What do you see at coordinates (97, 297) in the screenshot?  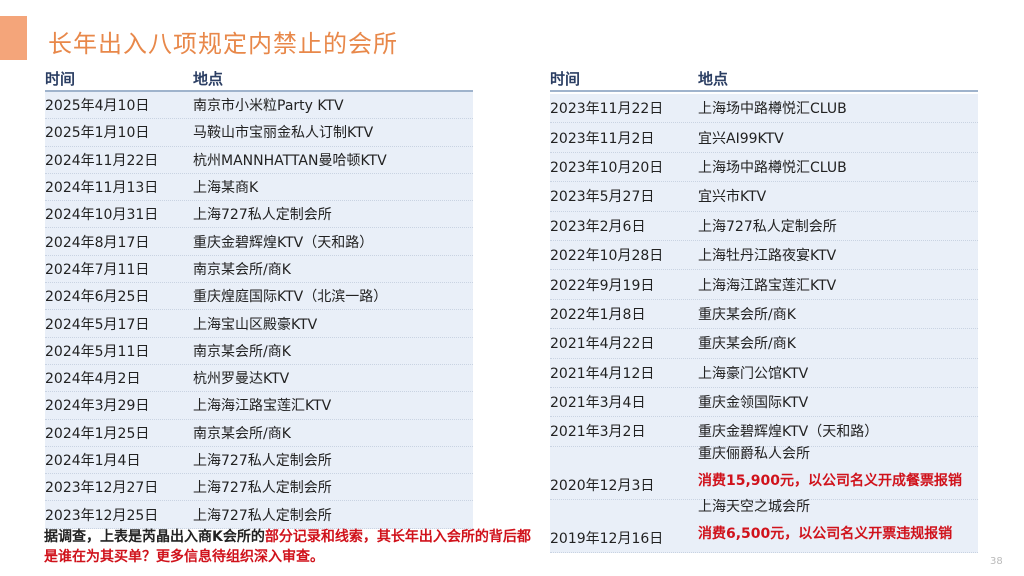 I see `cell-time: 2024年6月25日` at bounding box center [97, 297].